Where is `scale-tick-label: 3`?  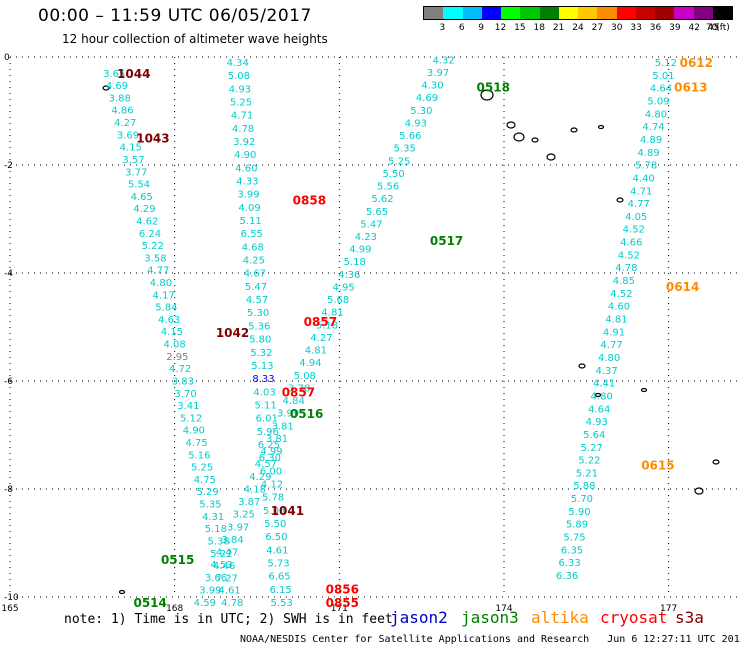 scale-tick-label: 3 is located at coordinates (442, 28).